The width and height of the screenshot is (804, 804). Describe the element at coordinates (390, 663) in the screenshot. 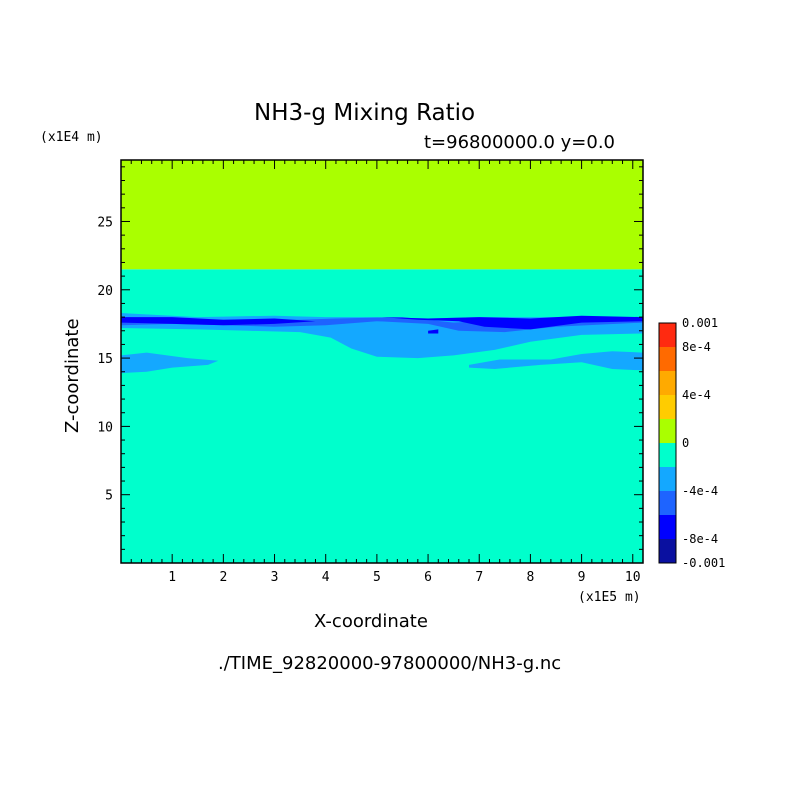

I see `footer-filename: ./TIME_92820000-97800000/NH3-g.nc` at that location.